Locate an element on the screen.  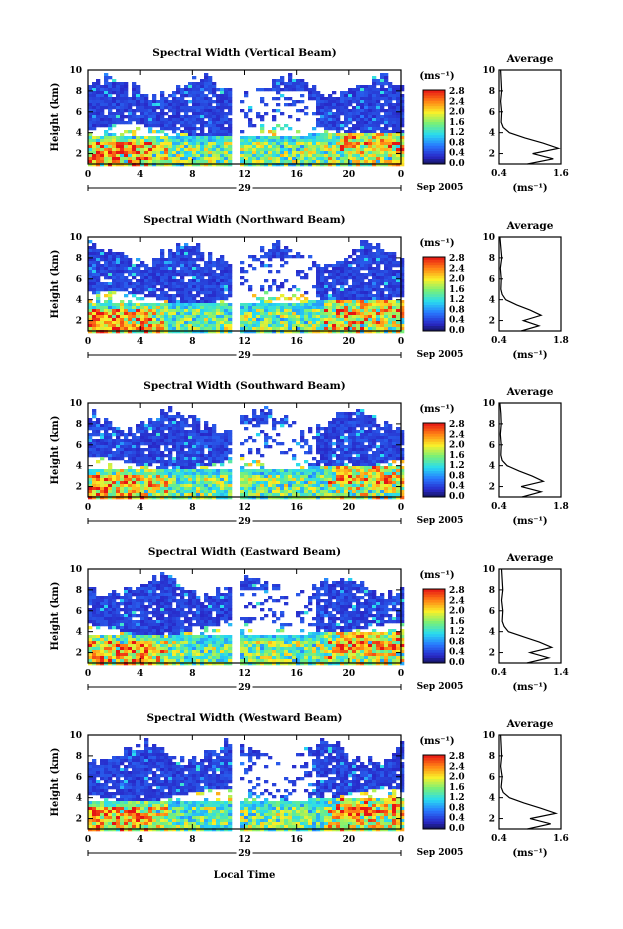
avg-x-tick-label: 1.8 is located at coordinates (561, 341).